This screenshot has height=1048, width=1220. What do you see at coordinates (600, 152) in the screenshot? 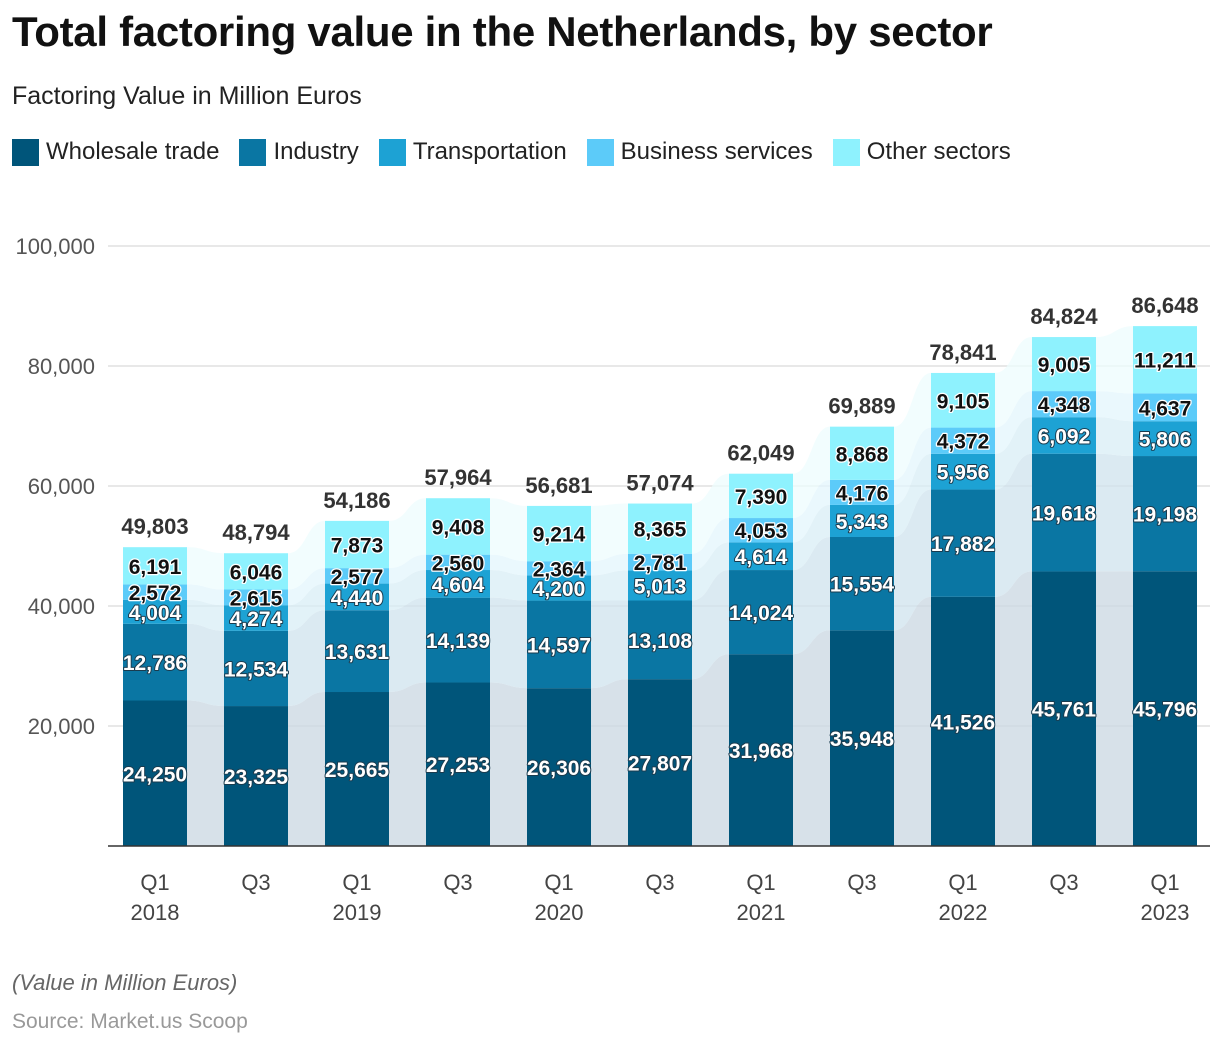
I see `legend-swatch-business-services` at bounding box center [600, 152].